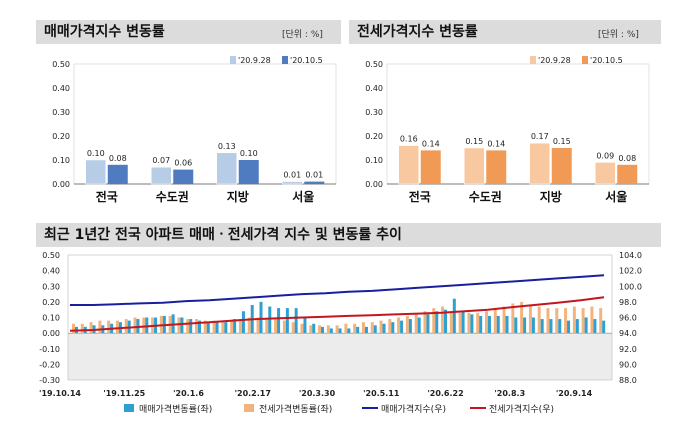 Image resolution: width=699 pixels, height=421 pixels. I want to click on x-tick-label: '19.10.14, so click(60, 393).